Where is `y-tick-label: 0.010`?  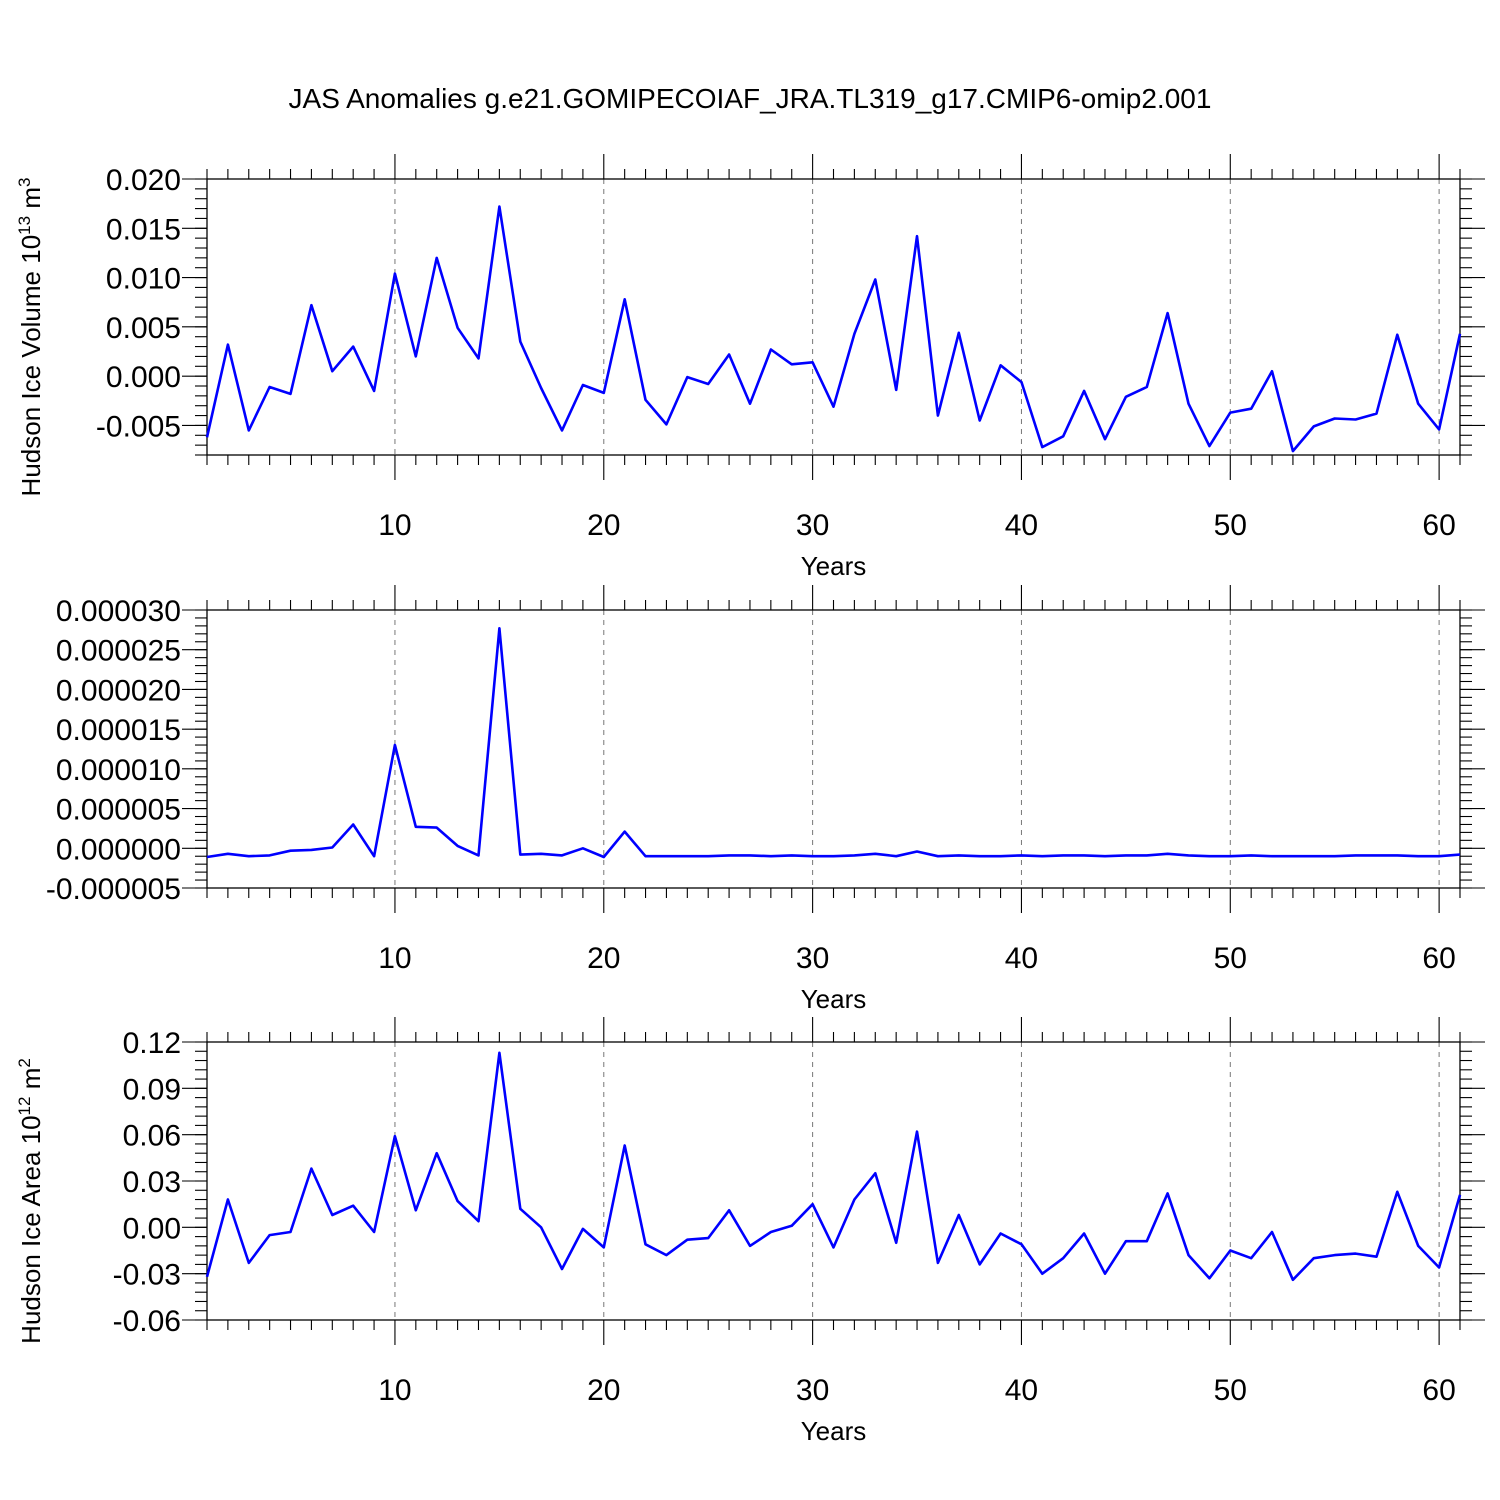
y-tick-label: 0.010 is located at coordinates (143, 279).